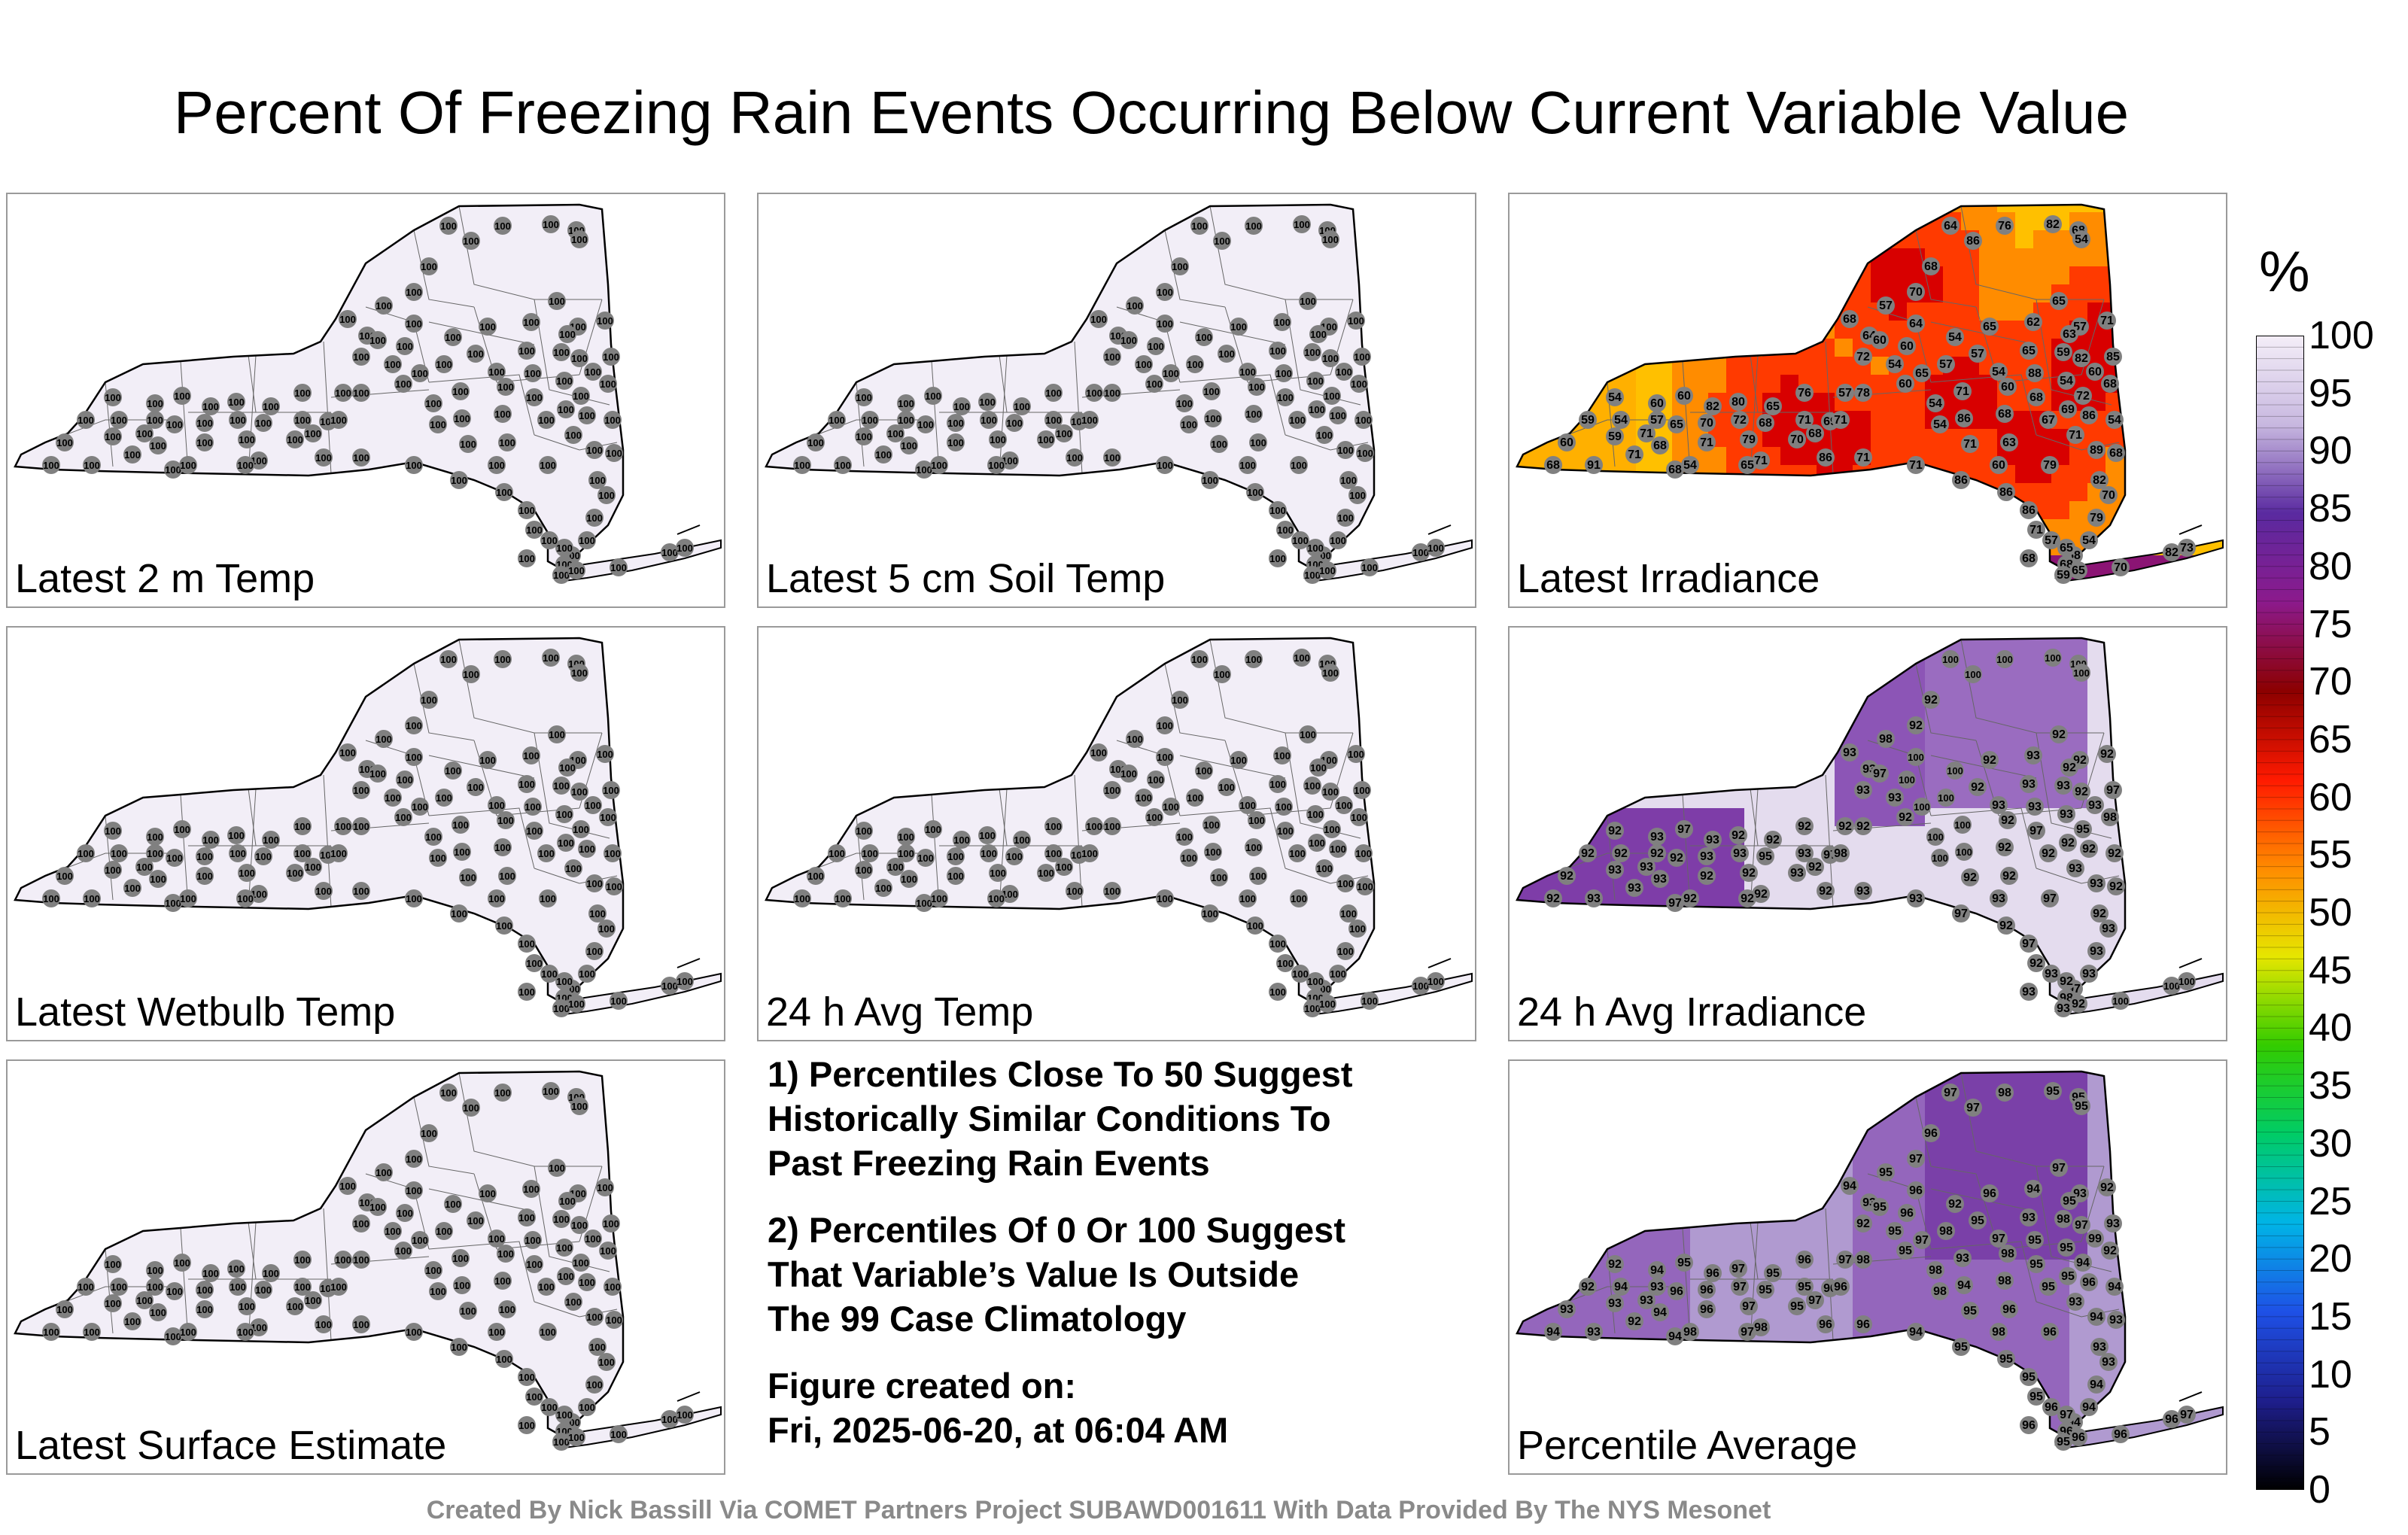  What do you see at coordinates (1990, 1193) in the screenshot?
I see `station-marker: 96` at bounding box center [1990, 1193].